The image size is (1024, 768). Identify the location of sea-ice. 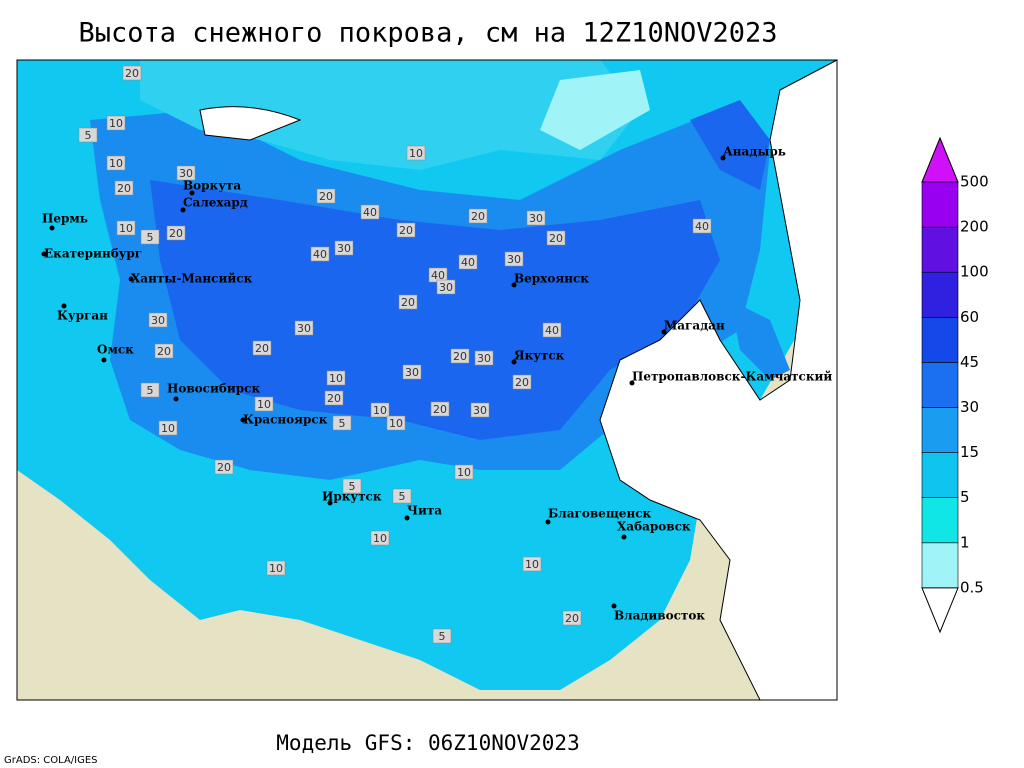
(595, 110).